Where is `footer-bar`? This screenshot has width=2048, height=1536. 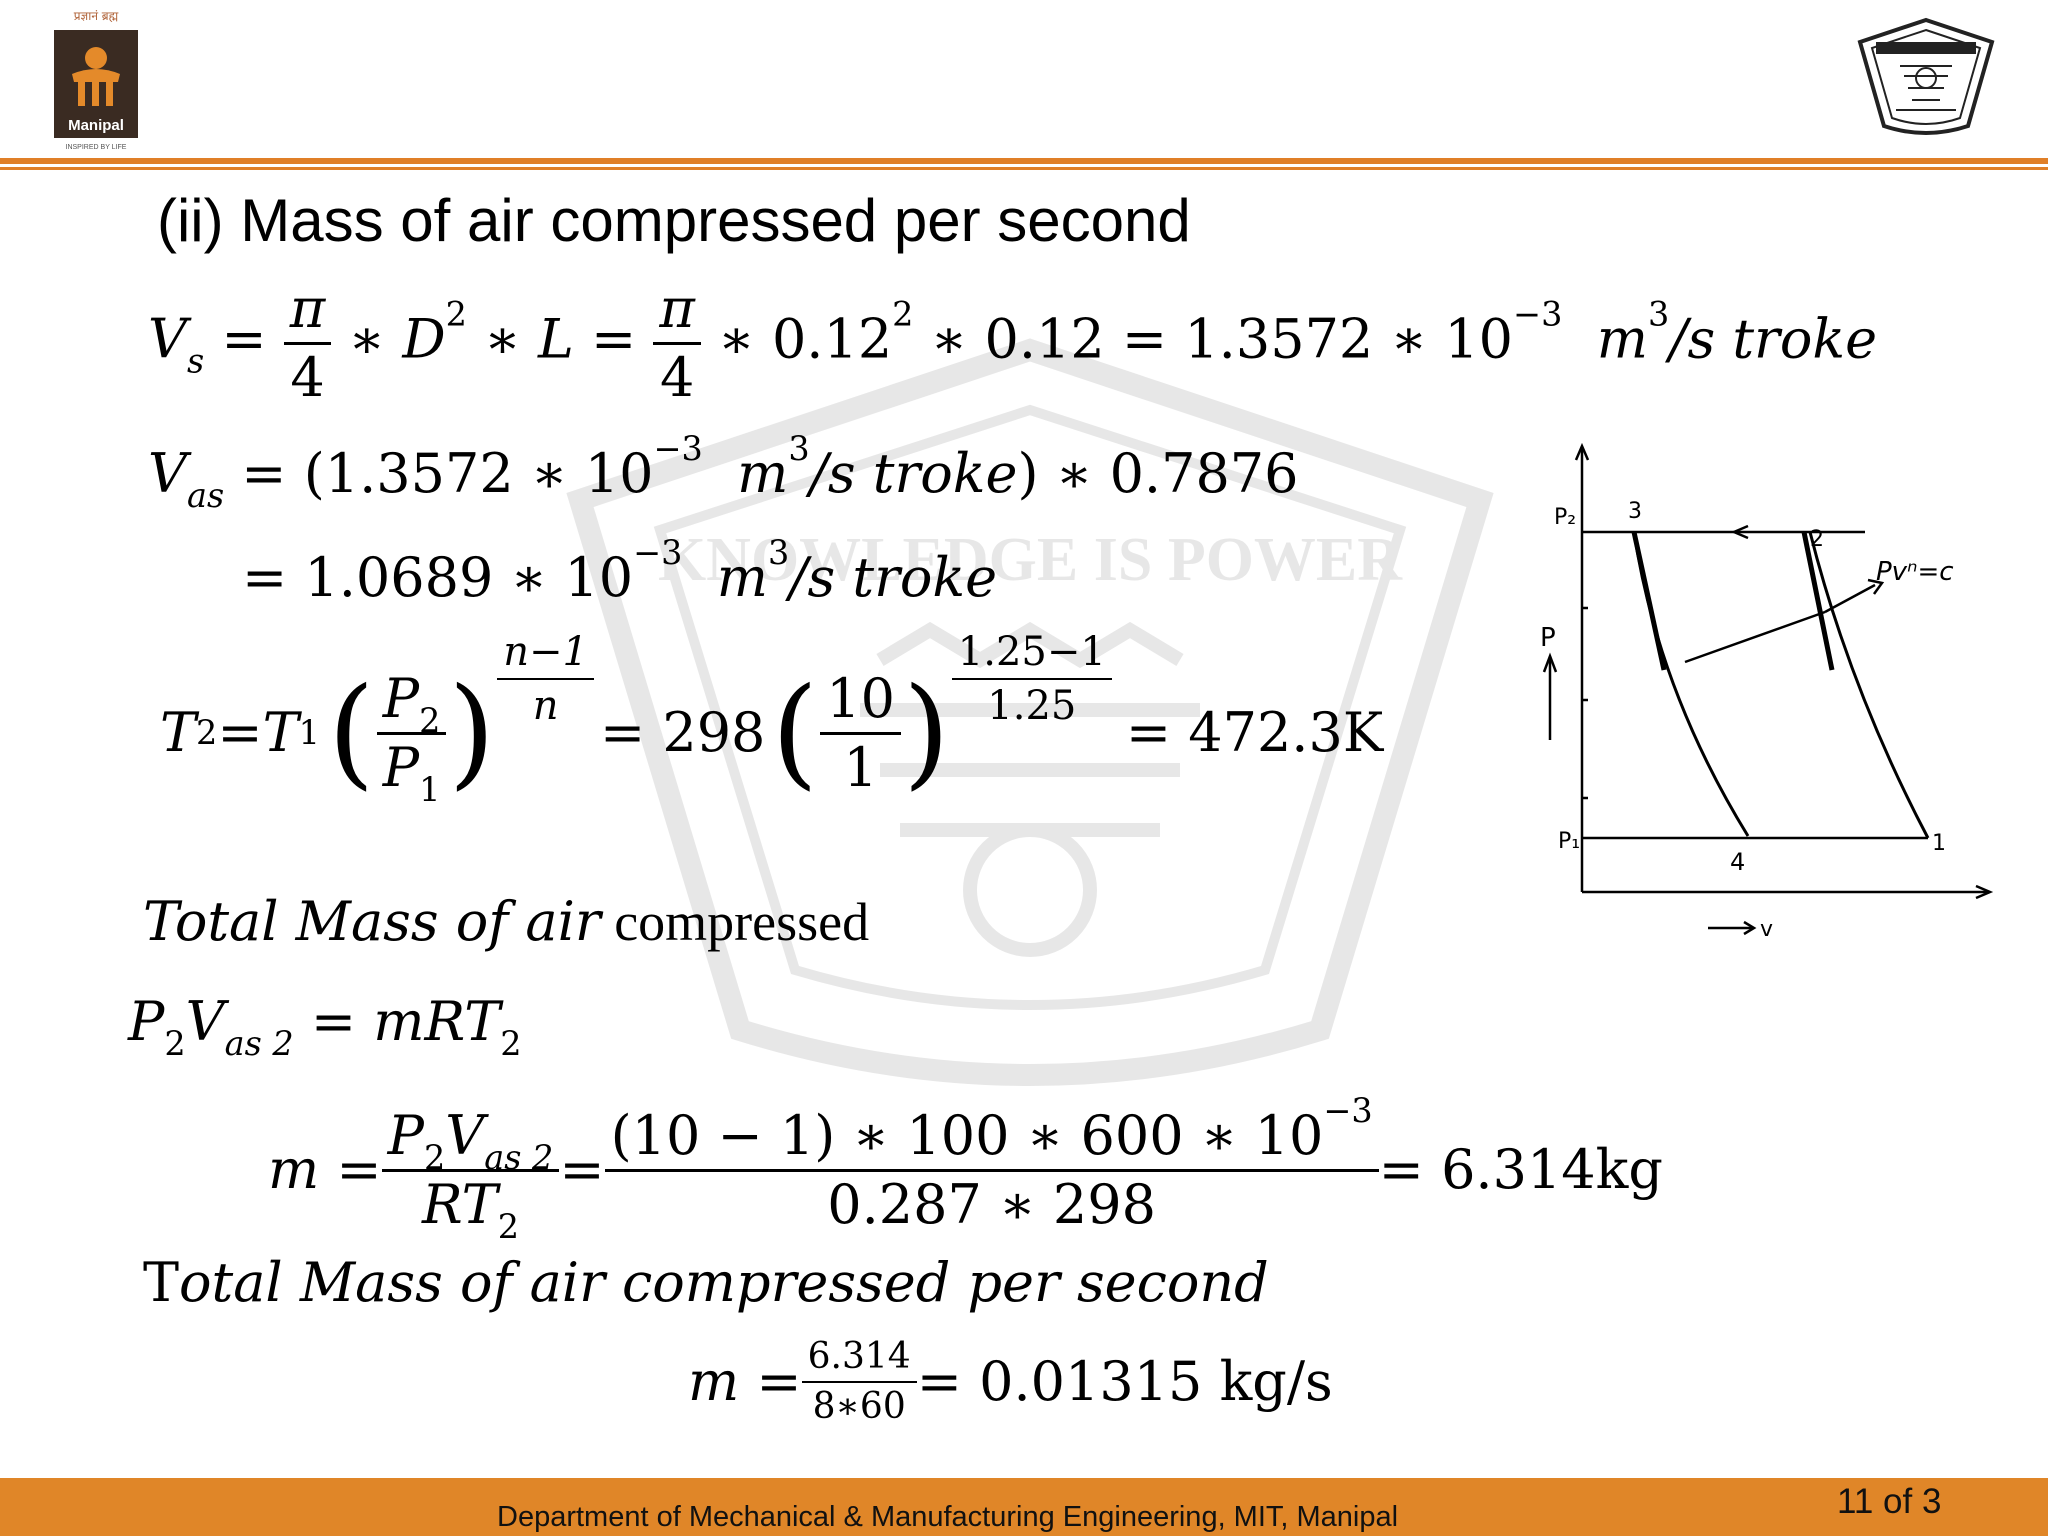 footer-bar is located at coordinates (1024, 1507).